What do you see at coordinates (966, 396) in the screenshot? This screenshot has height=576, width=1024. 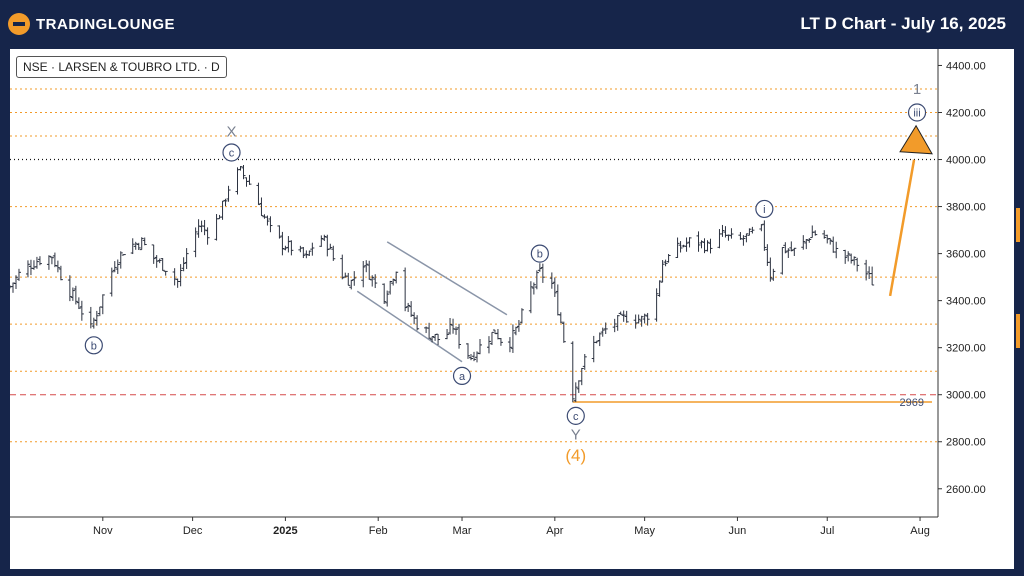 I see `price-tick-label: 3000.00` at bounding box center [966, 396].